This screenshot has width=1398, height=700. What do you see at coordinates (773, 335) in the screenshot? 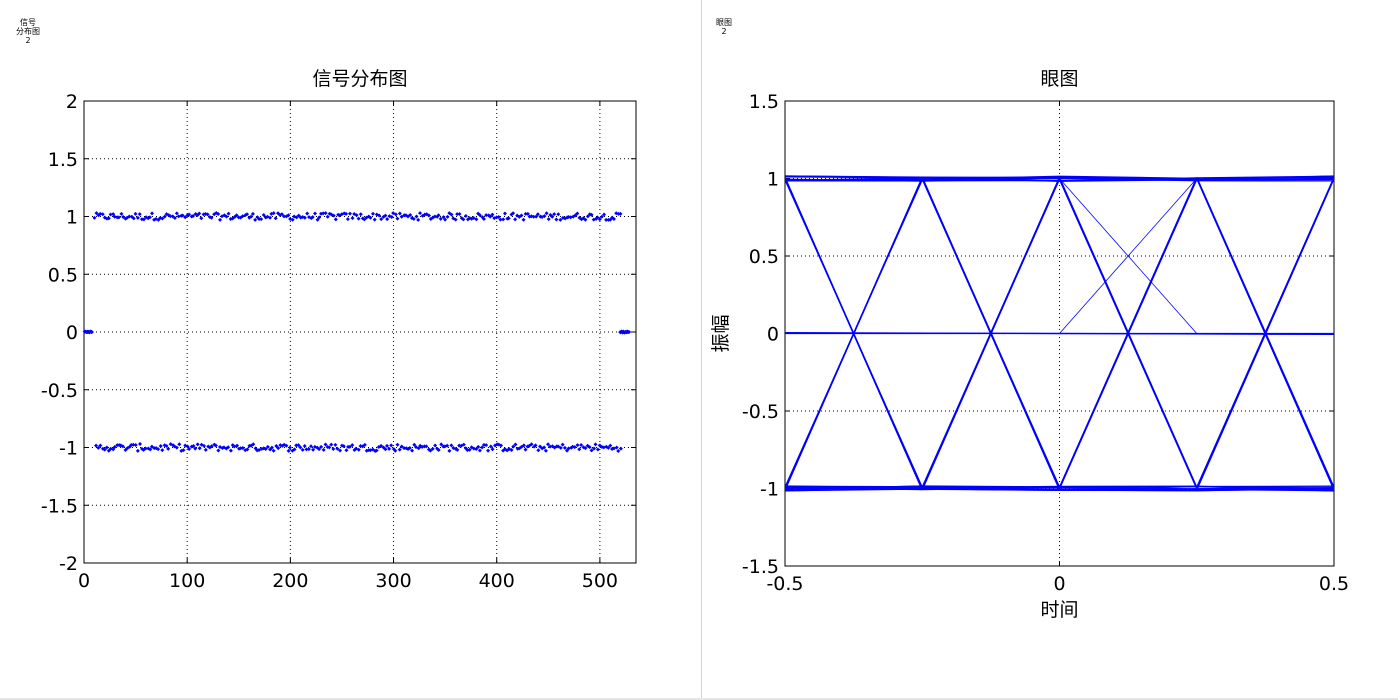
I see `y-tick-label: 0` at bounding box center [773, 335].